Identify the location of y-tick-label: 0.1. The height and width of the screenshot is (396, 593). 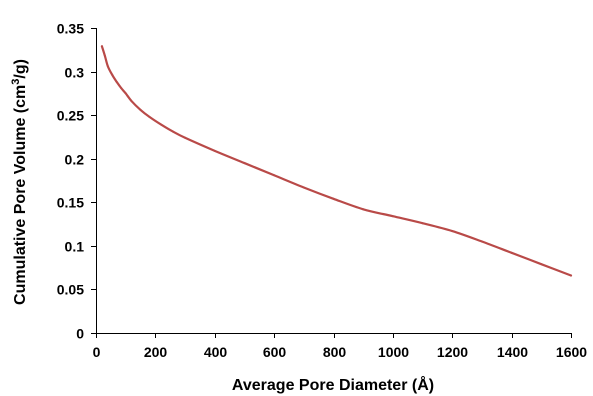
(75, 247).